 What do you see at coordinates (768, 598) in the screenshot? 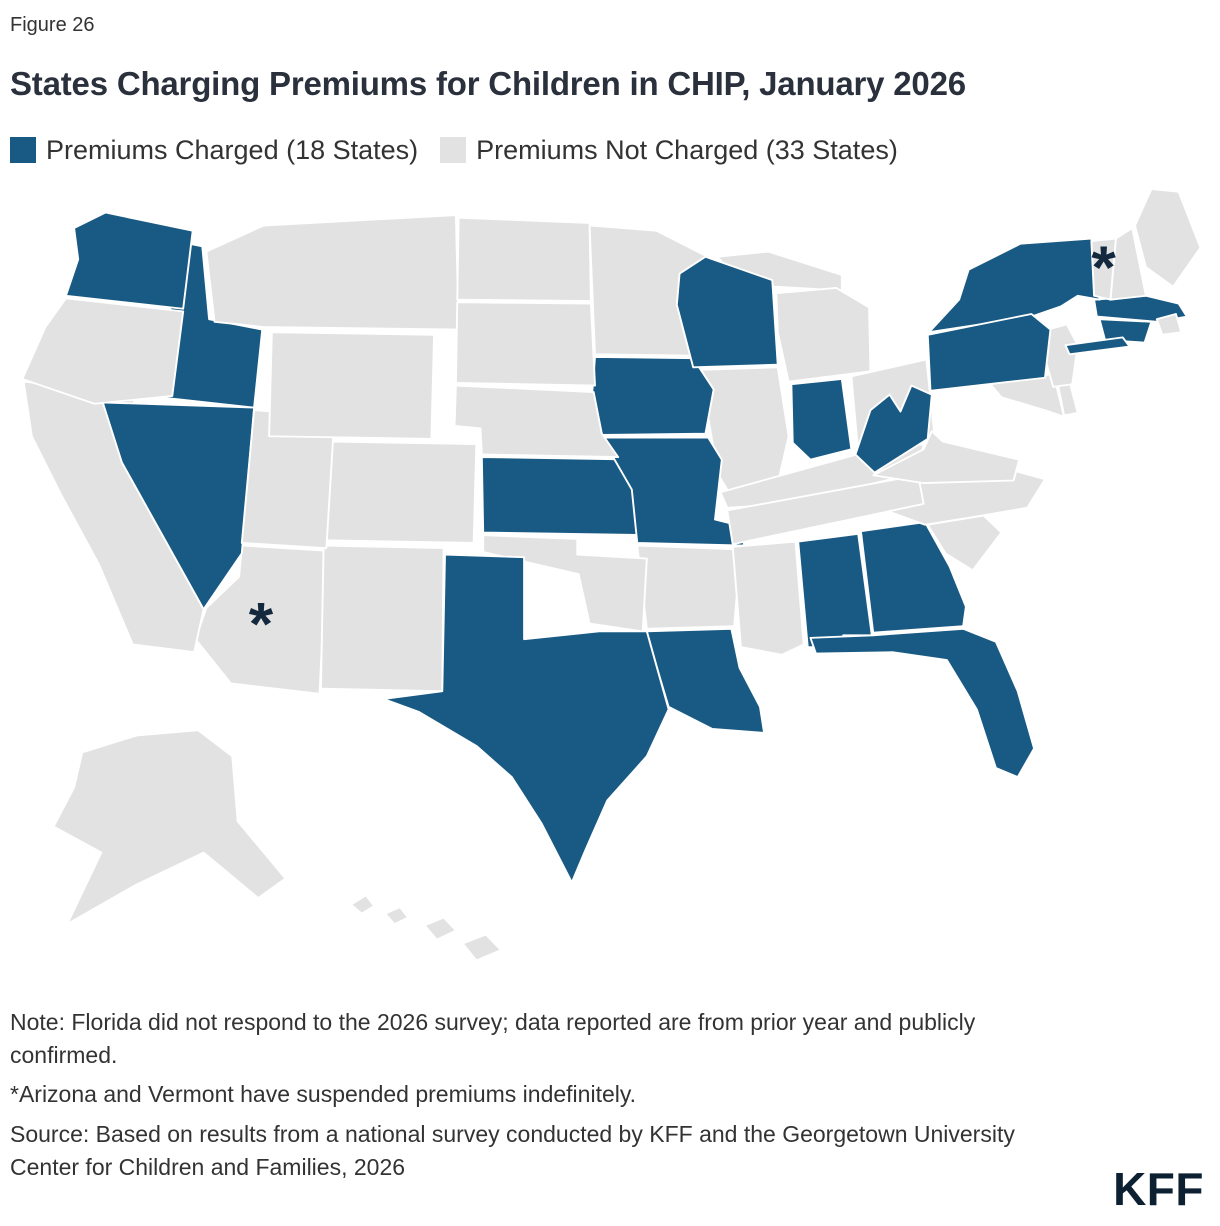
I see `state-MS` at bounding box center [768, 598].